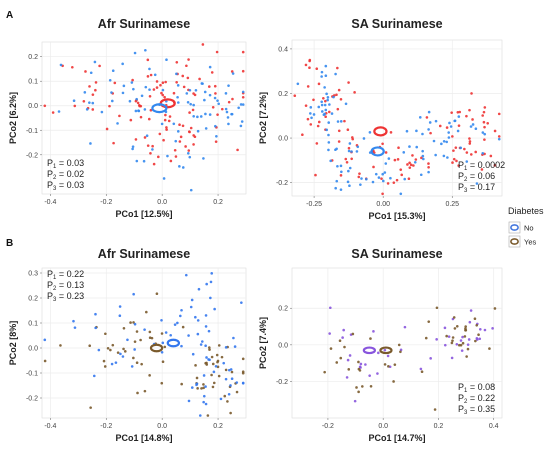 This screenshot has width=550, height=464. Describe the element at coordinates (263, 343) in the screenshot. I see `y-axis-label: PCo2 [7.4%]` at that location.